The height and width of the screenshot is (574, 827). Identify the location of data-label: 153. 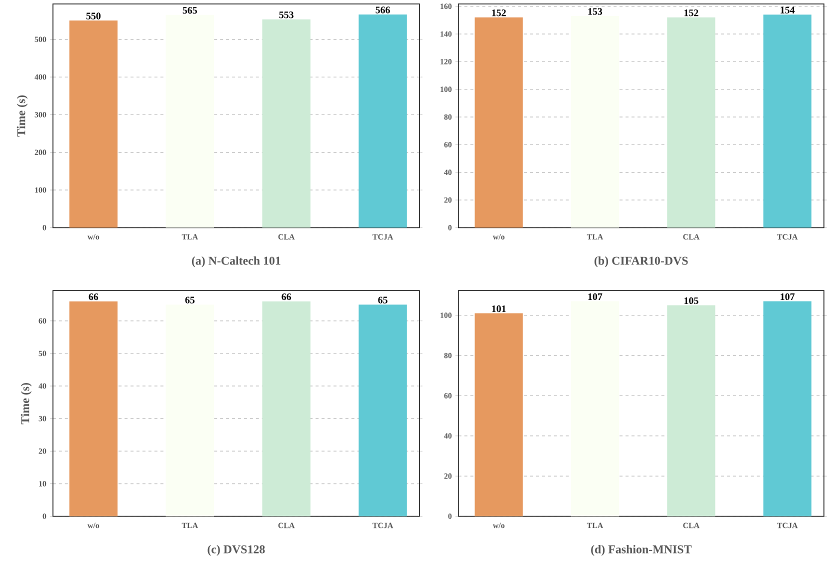
(595, 11).